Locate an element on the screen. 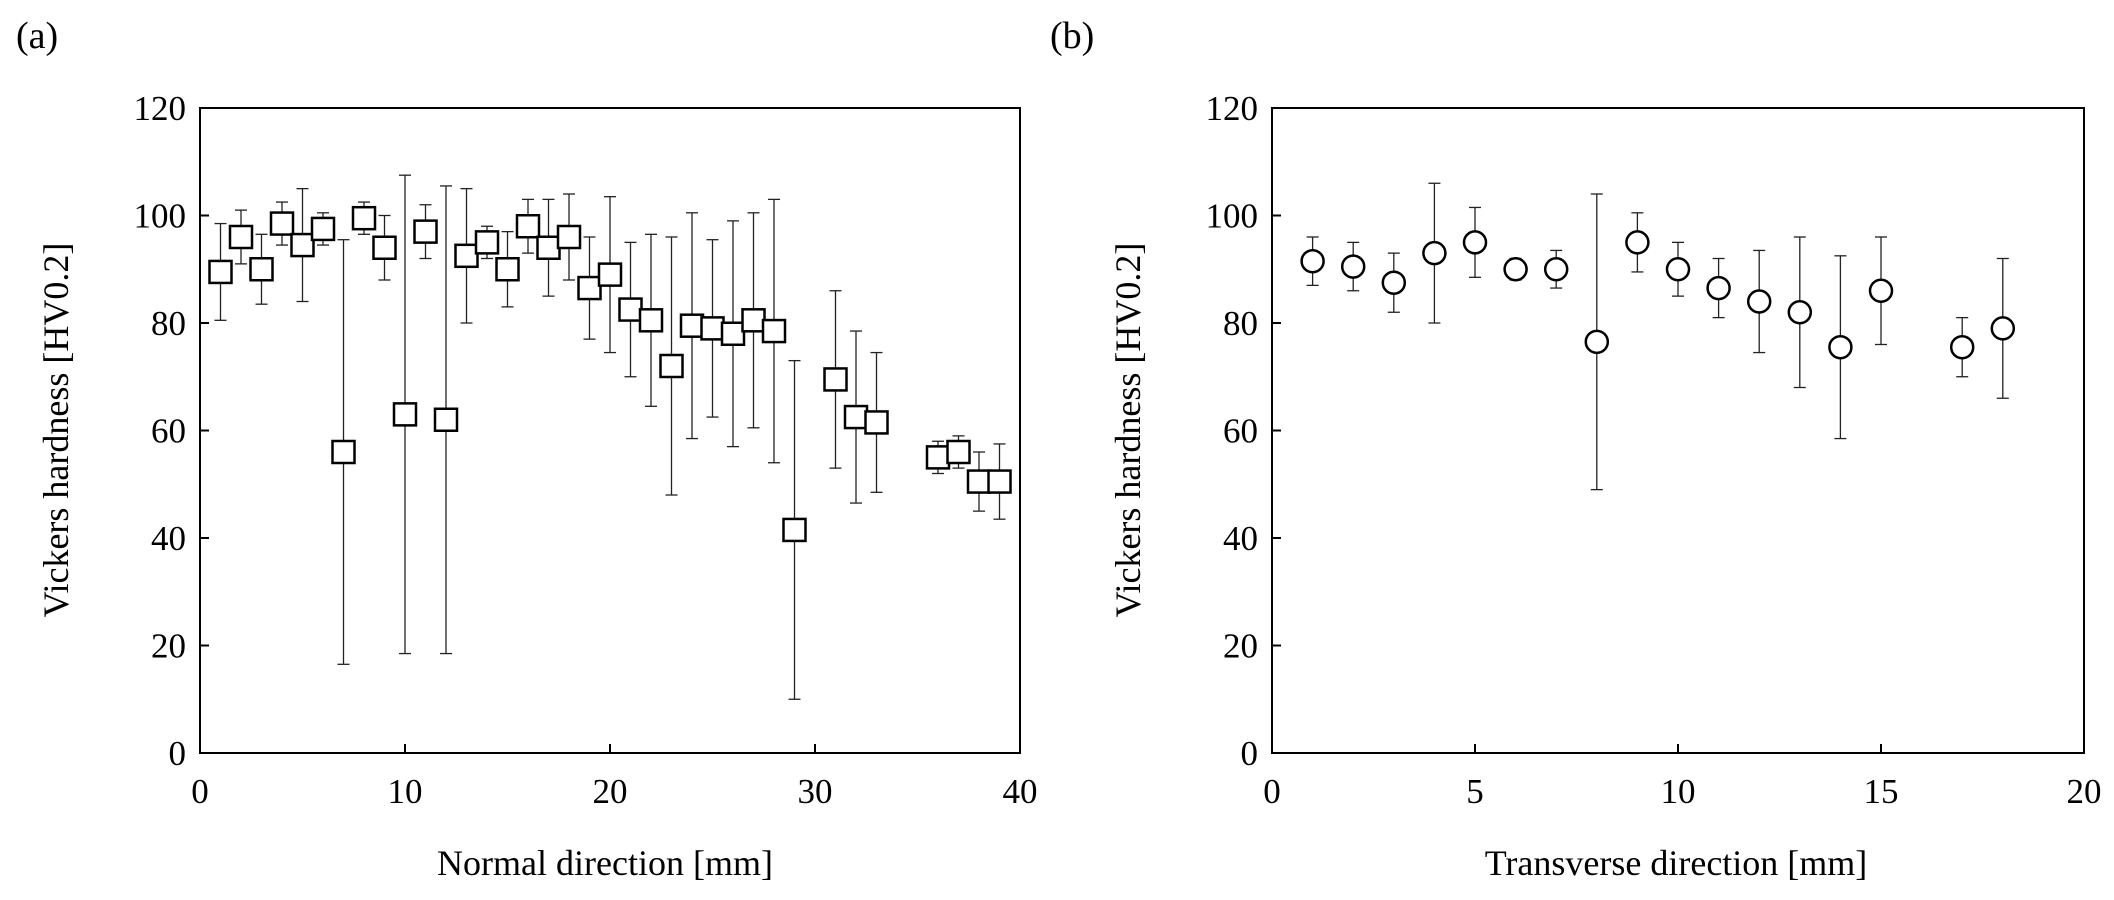  panel-b-y-tick-label: 120 is located at coordinates (1232, 108).